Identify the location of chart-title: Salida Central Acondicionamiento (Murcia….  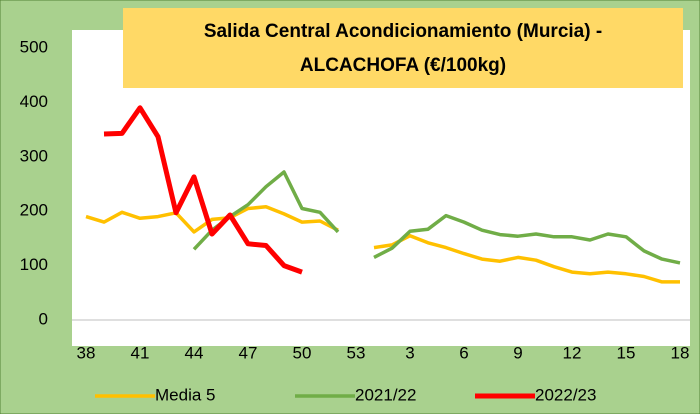
(403, 31).